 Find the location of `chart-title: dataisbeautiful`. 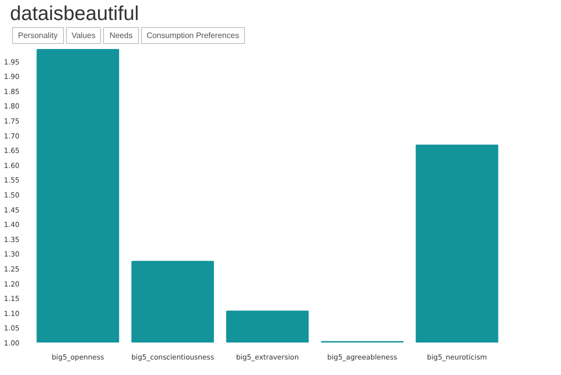

chart-title: dataisbeautiful is located at coordinates (74, 14).